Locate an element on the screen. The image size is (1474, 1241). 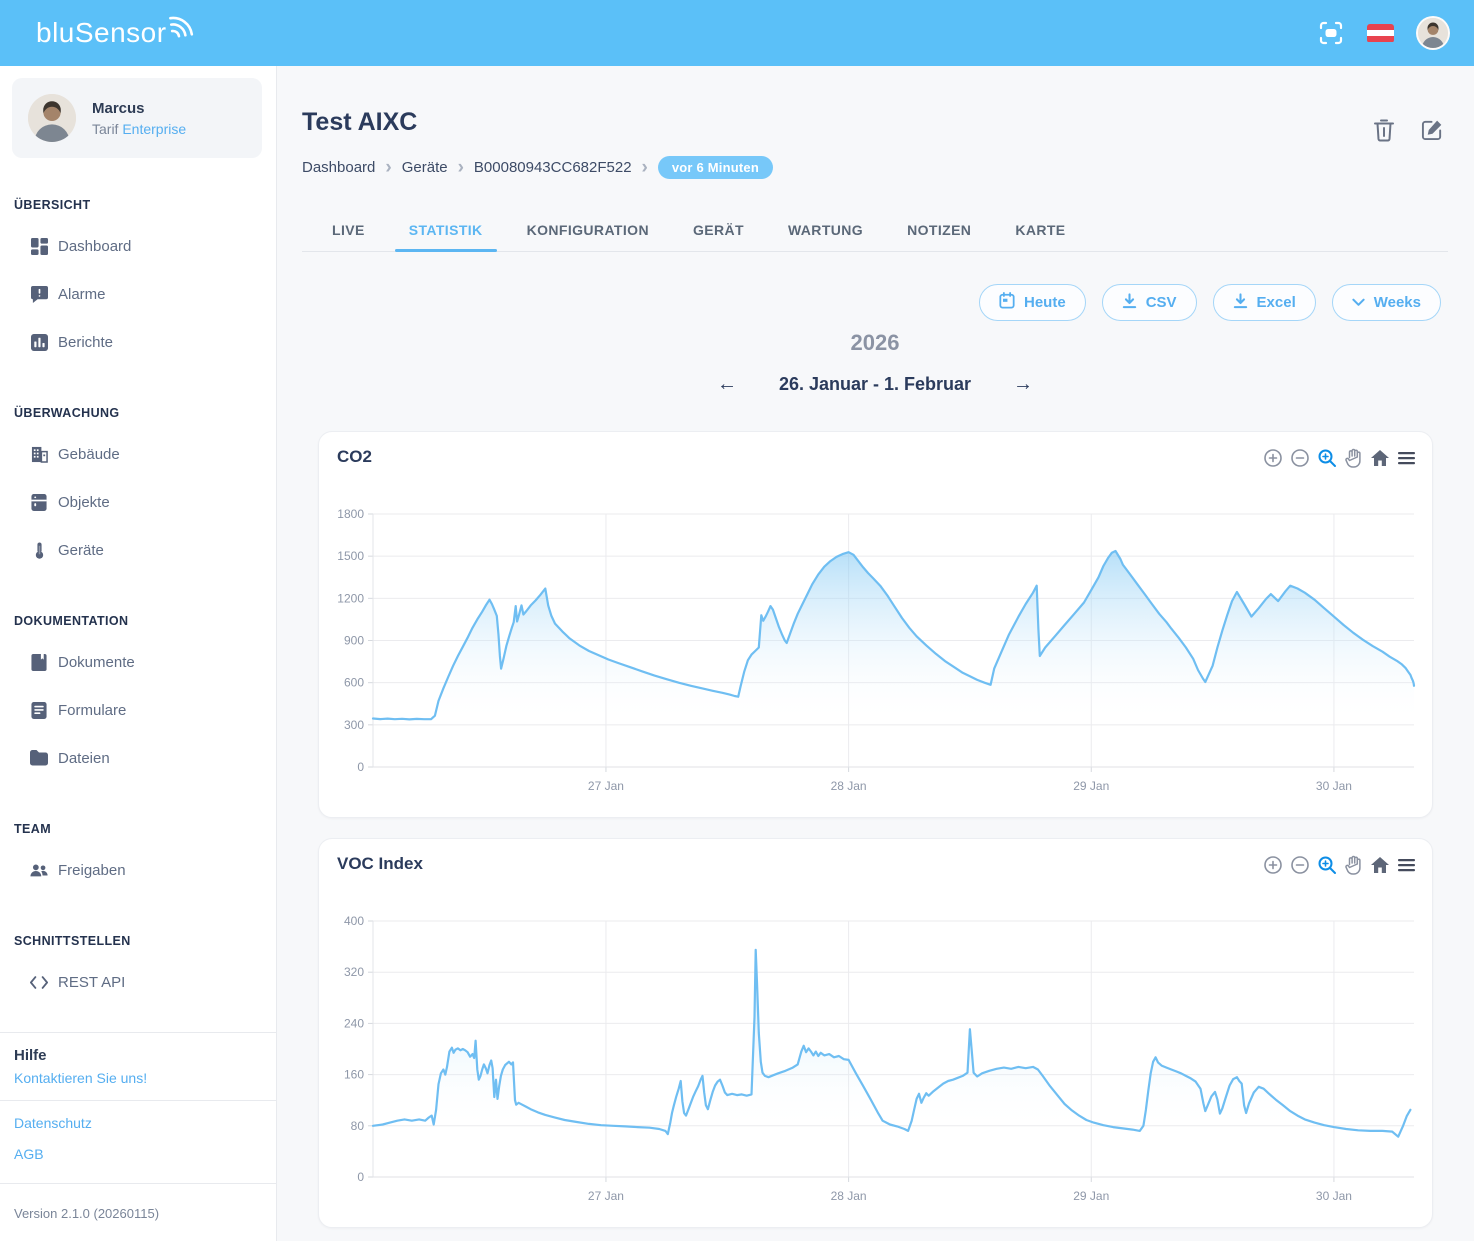
topbar: bluSensor is located at coordinates (737, 33).